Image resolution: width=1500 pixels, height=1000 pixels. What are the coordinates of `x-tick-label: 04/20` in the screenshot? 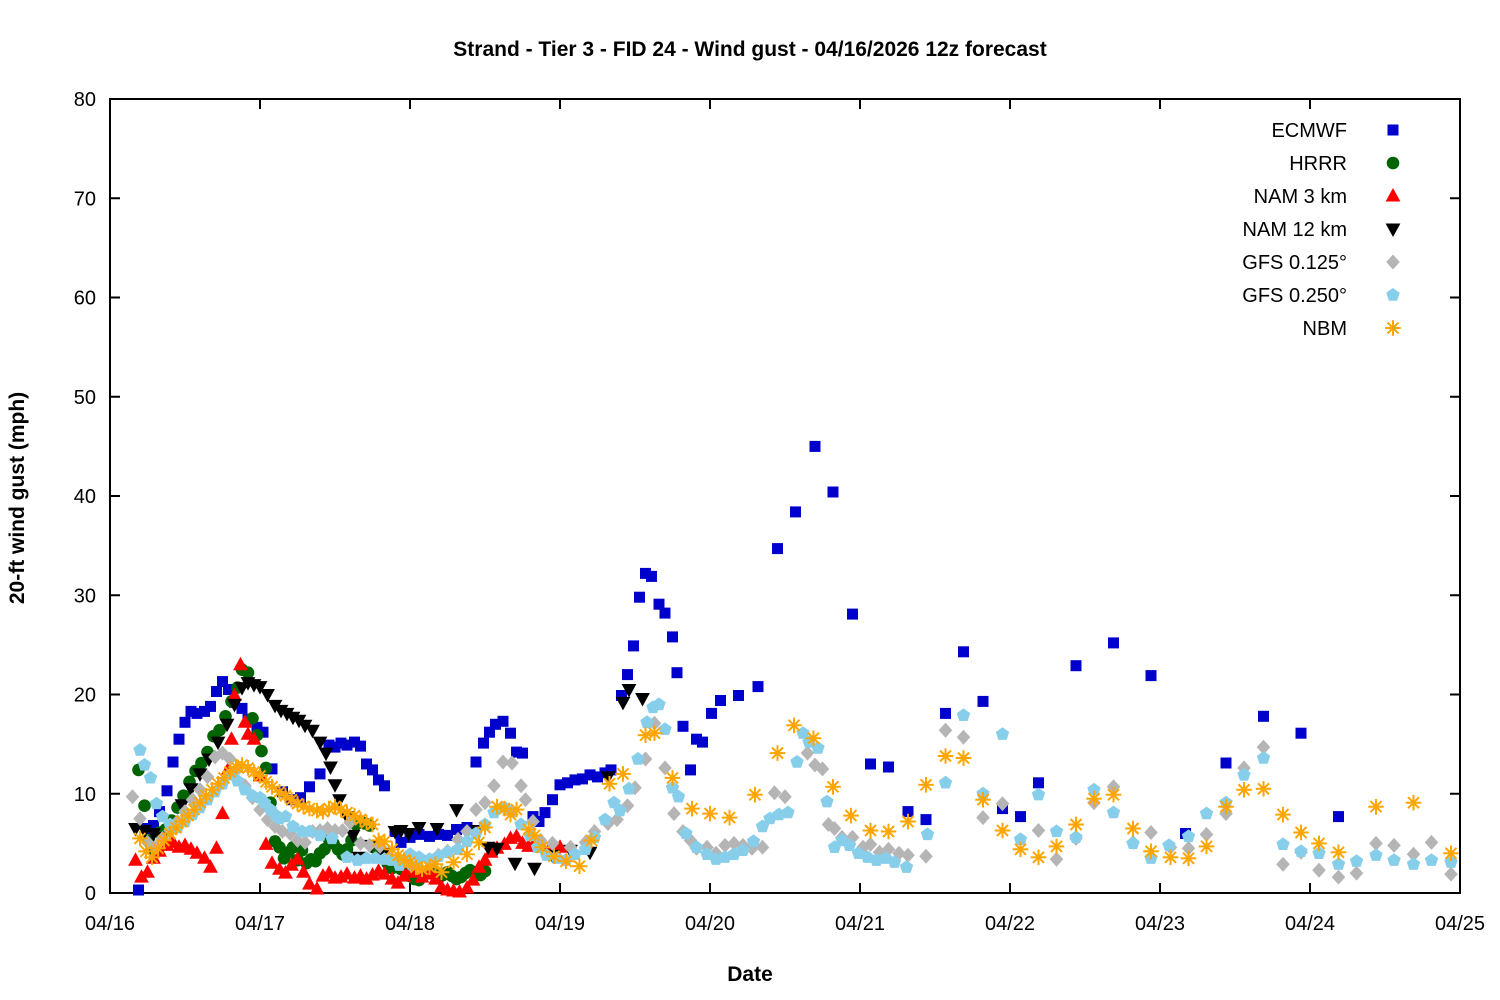 It's located at (710, 924).